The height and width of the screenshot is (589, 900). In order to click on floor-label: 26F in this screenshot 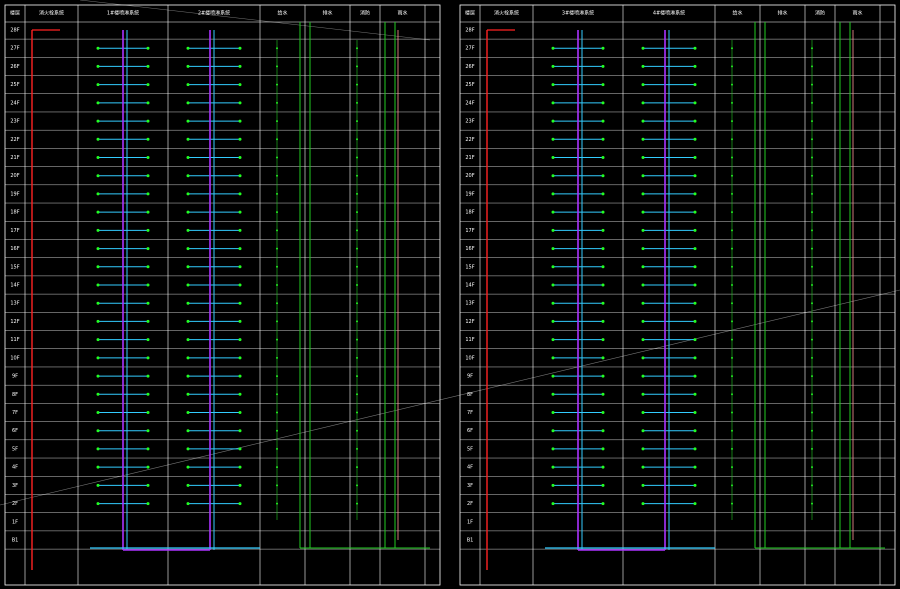, I will do `click(469, 67)`.